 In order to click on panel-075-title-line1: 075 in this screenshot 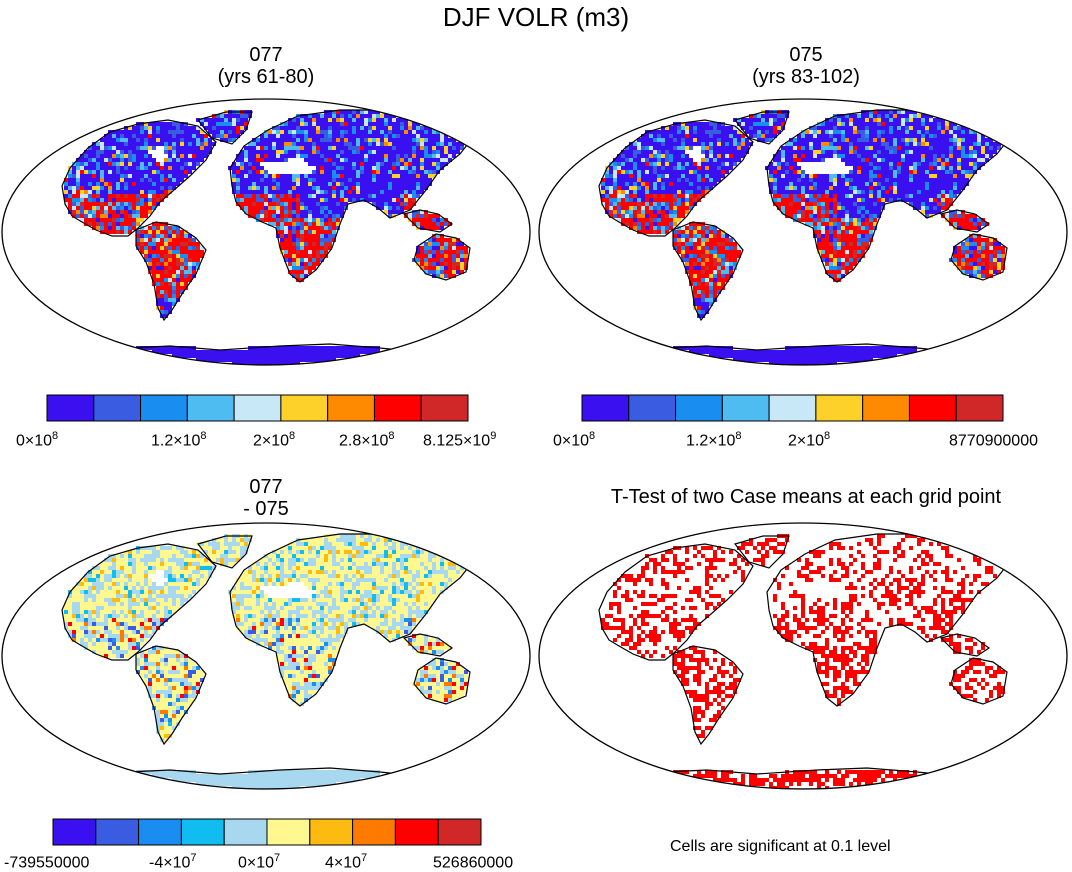, I will do `click(806, 55)`.